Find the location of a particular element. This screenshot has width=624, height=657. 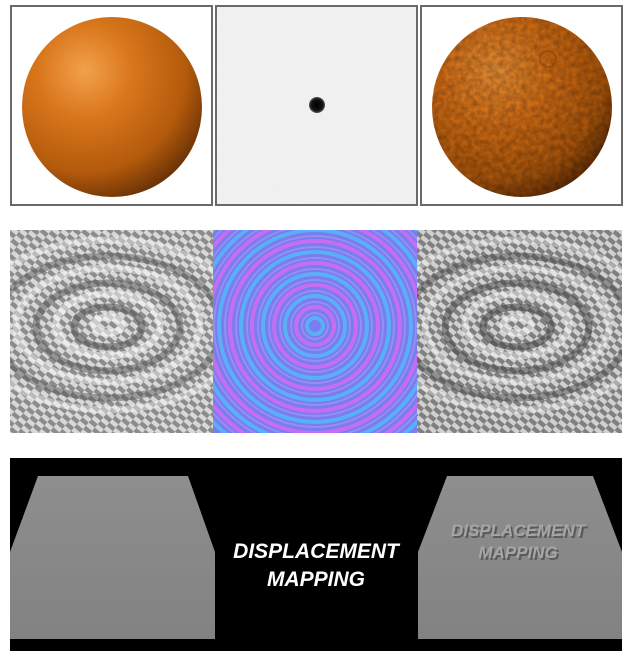

normal-map-rings-image is located at coordinates (315, 331).